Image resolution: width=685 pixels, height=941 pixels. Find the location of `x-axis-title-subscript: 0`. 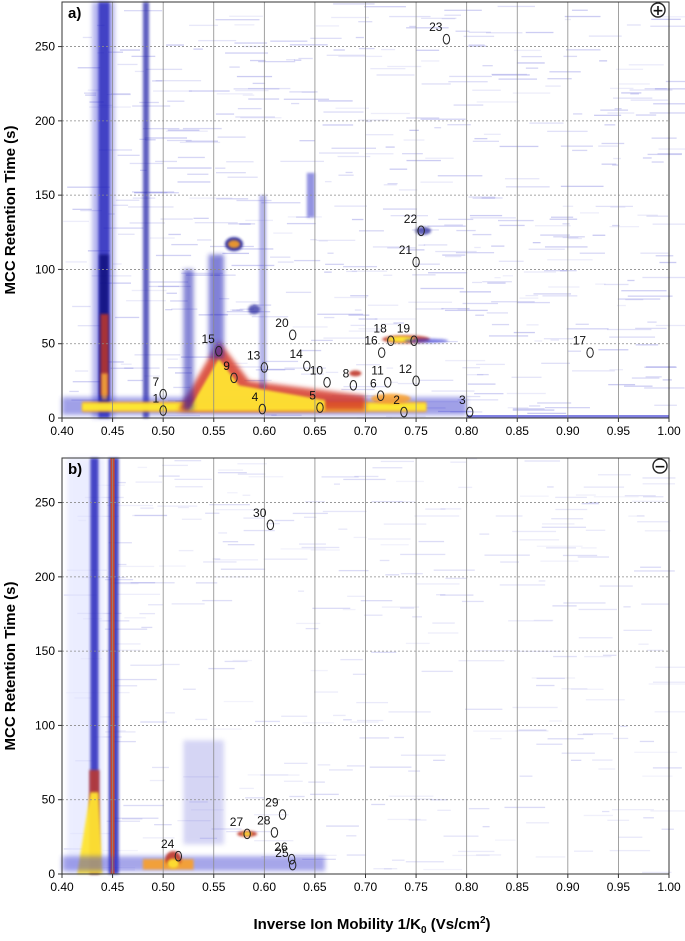

x-axis-title-subscript: 0 is located at coordinates (424, 930).